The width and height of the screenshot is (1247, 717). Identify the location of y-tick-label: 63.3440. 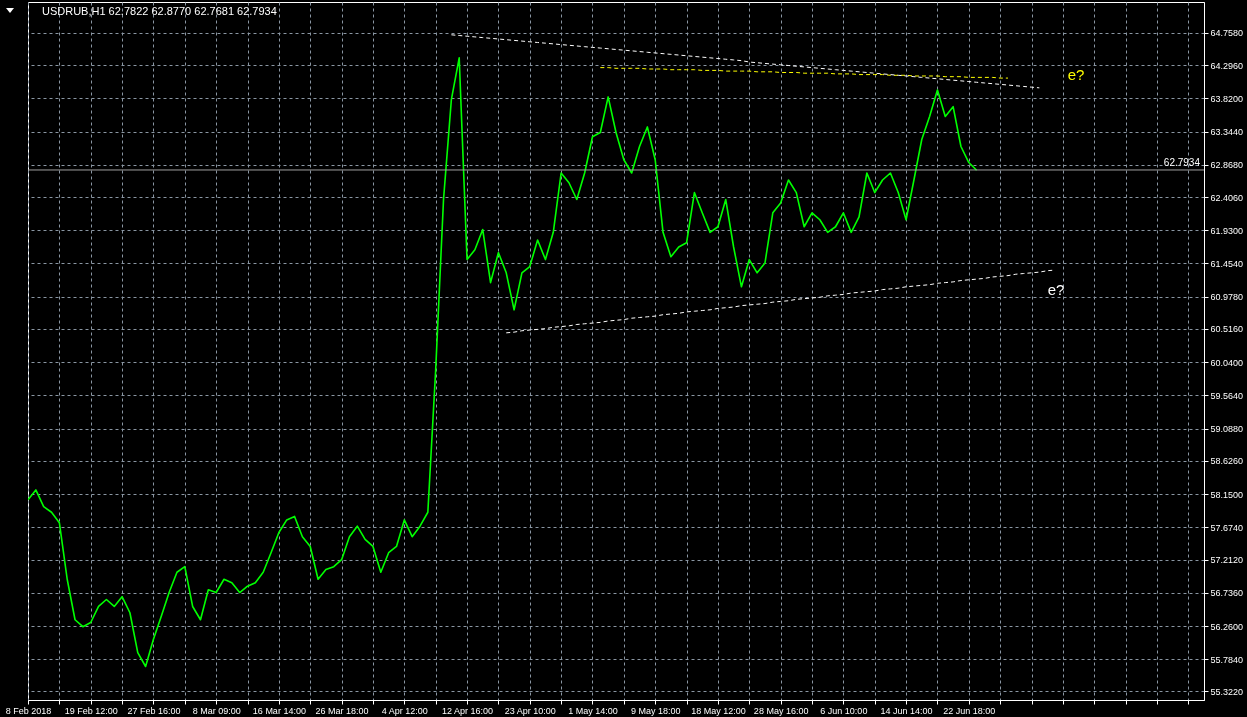
(1227, 132).